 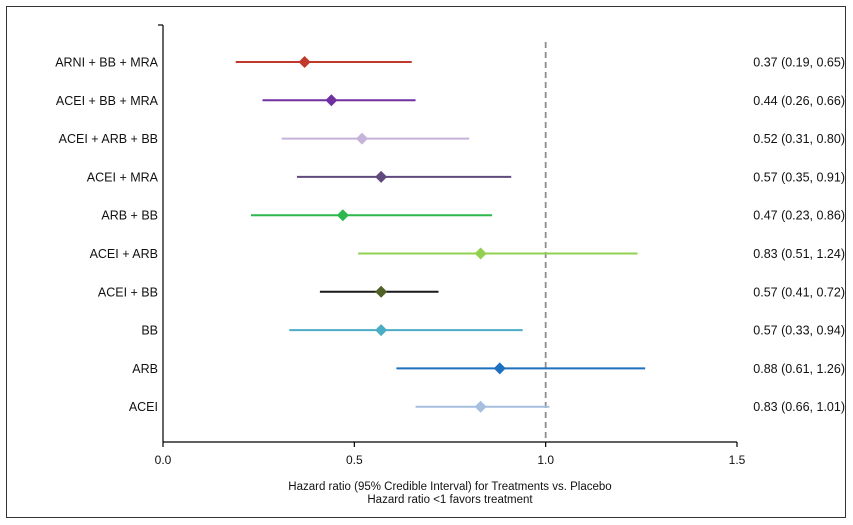 What do you see at coordinates (450, 101) in the screenshot?
I see `forest-row: ACEI + BB + MRA 0.44 (0.26, 0.66)` at bounding box center [450, 101].